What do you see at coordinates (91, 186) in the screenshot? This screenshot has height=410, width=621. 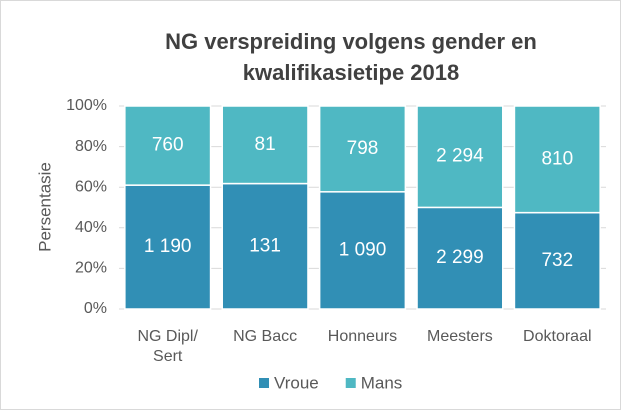 I see `y-tick-label: 60%` at bounding box center [91, 186].